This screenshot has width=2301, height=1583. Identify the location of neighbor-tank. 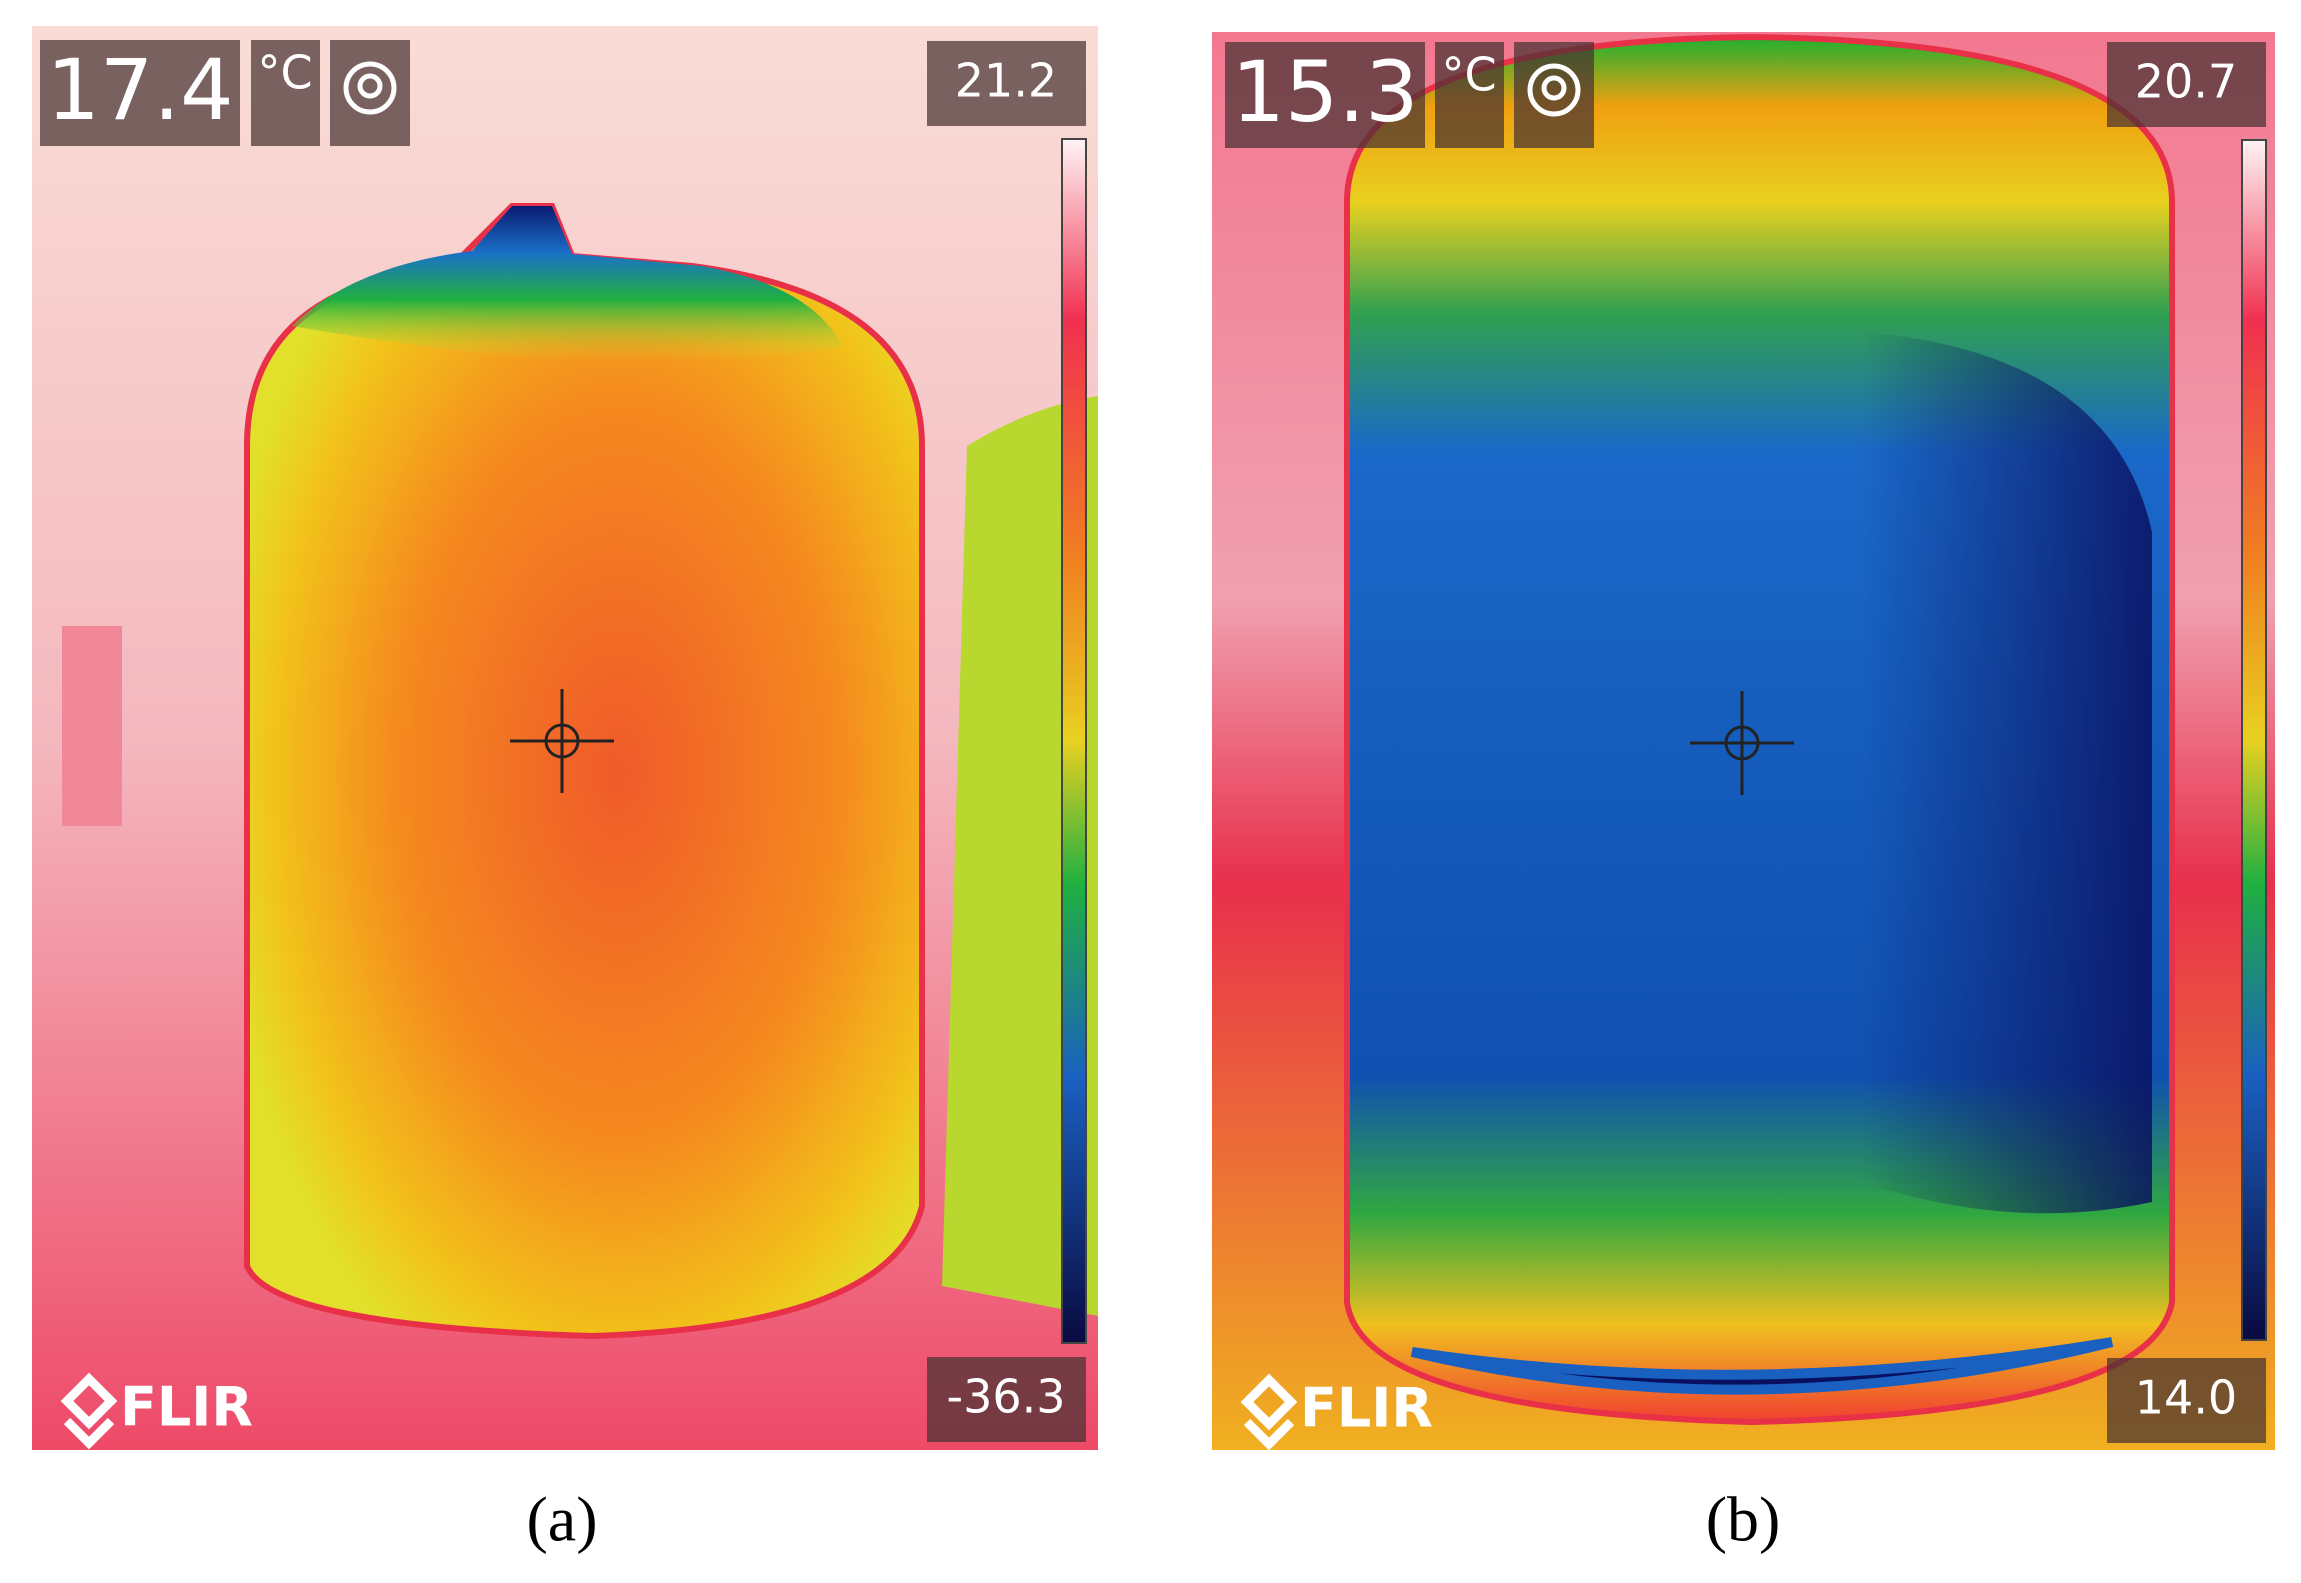
(1020, 856).